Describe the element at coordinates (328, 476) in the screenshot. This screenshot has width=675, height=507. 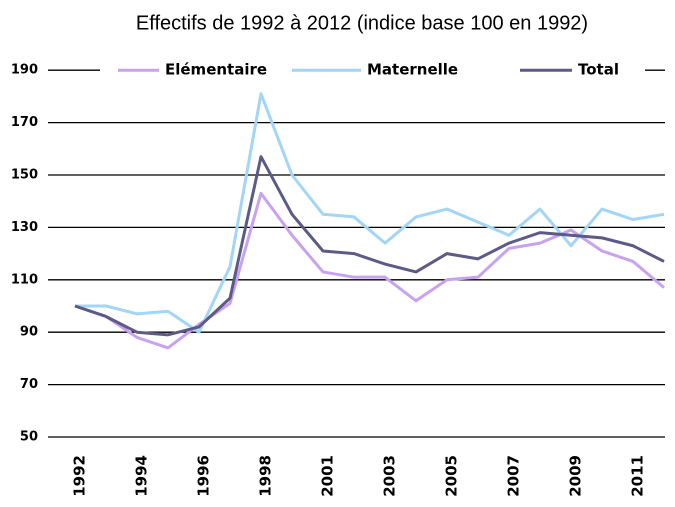
I see `x-tick-label: 2001` at that location.